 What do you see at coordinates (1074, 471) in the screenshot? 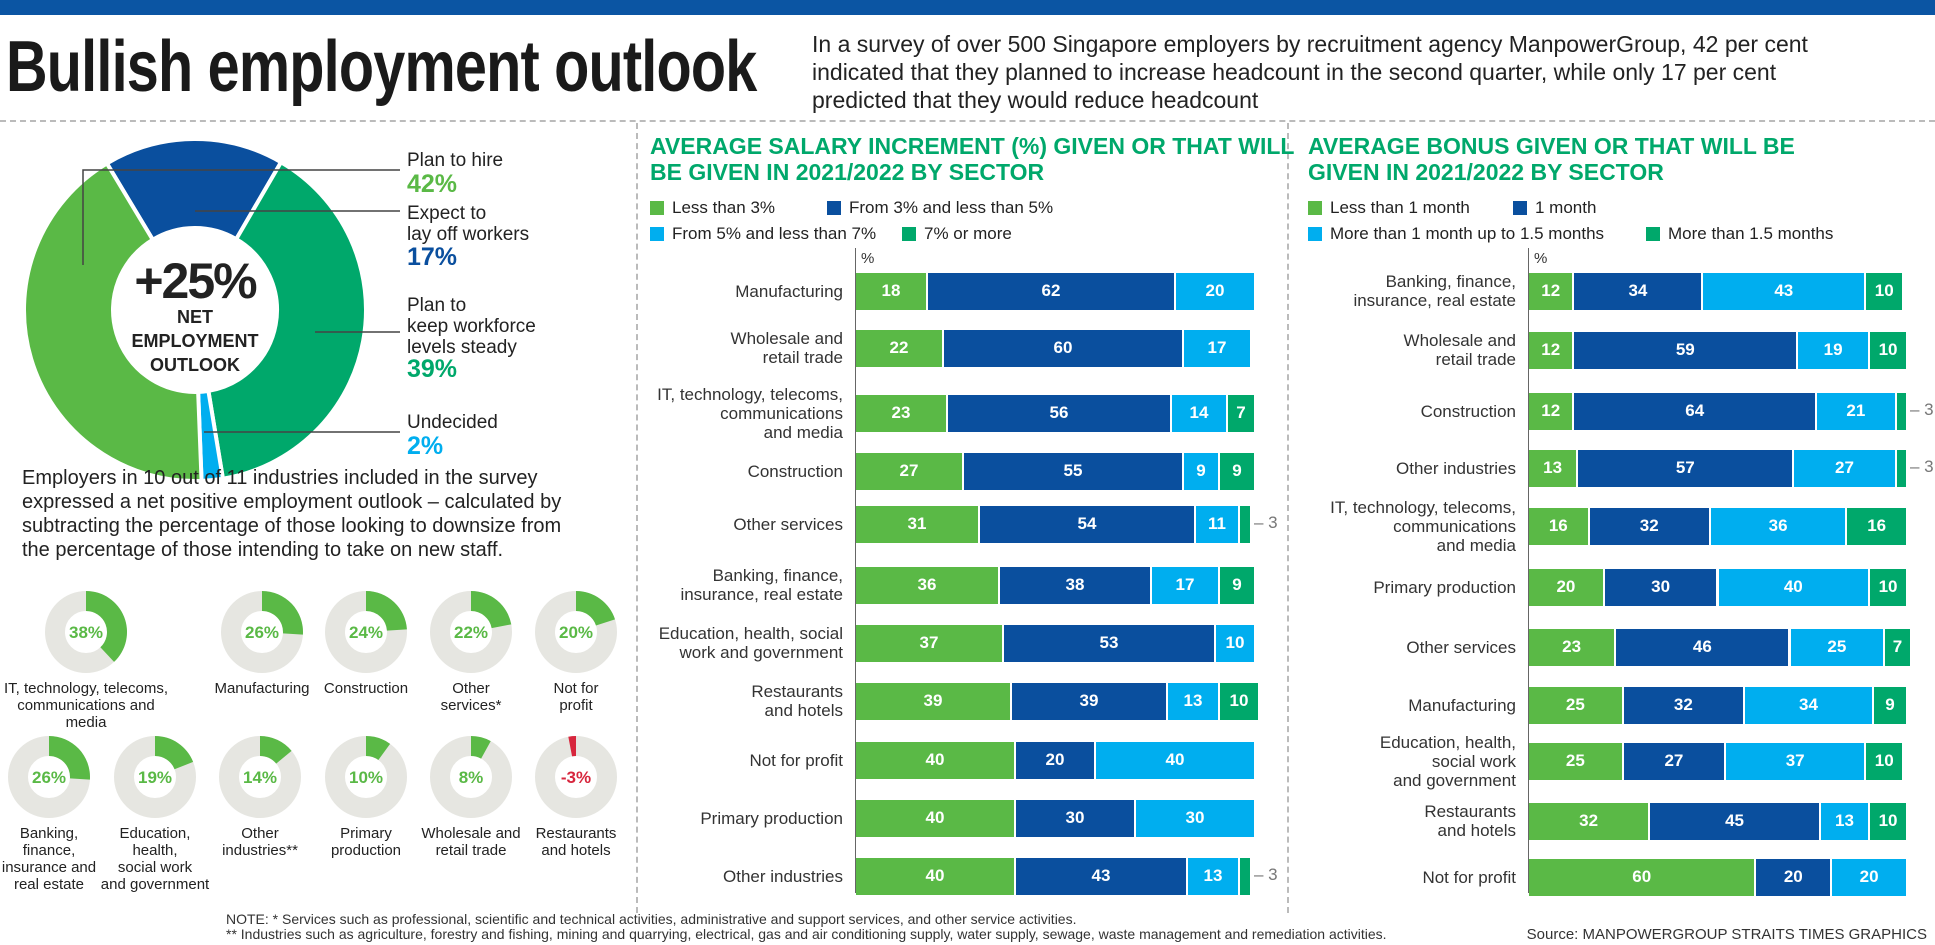
I see `bar-segment: 55` at bounding box center [1074, 471].